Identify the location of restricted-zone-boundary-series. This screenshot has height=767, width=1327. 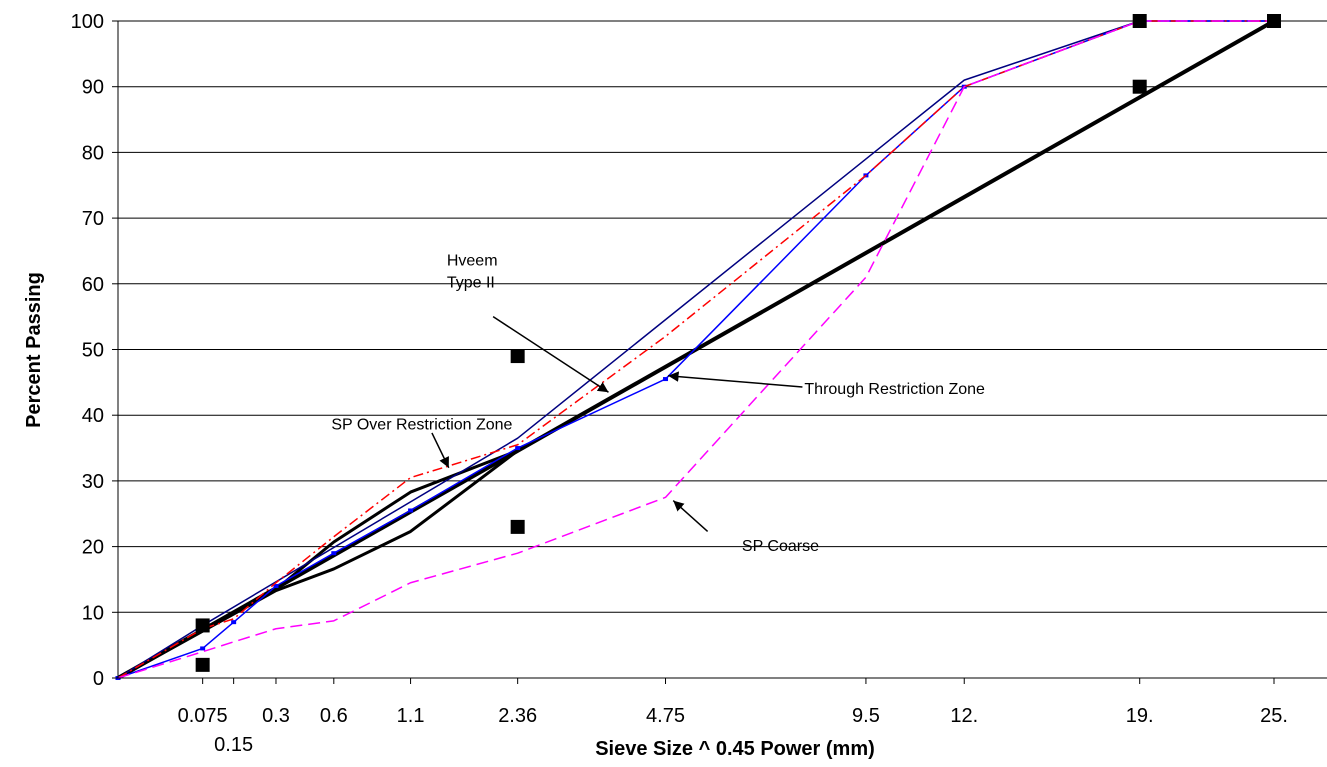
(318, 564).